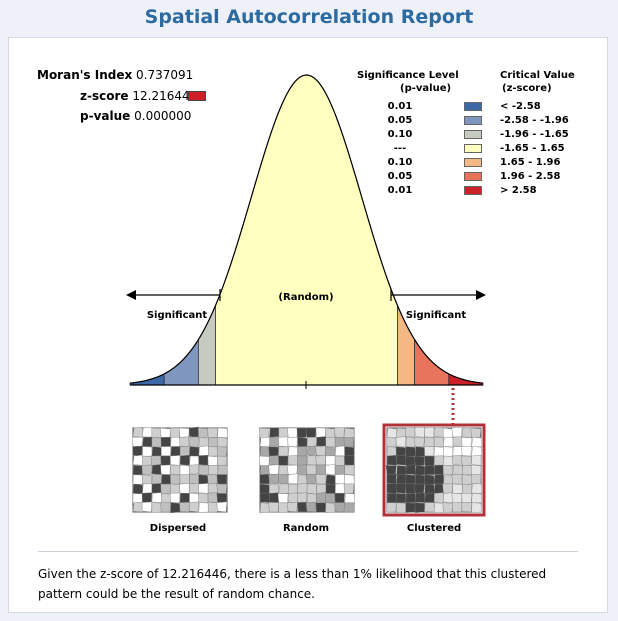  What do you see at coordinates (305, 297) in the screenshot?
I see `random-region-label: (Random)` at bounding box center [305, 297].